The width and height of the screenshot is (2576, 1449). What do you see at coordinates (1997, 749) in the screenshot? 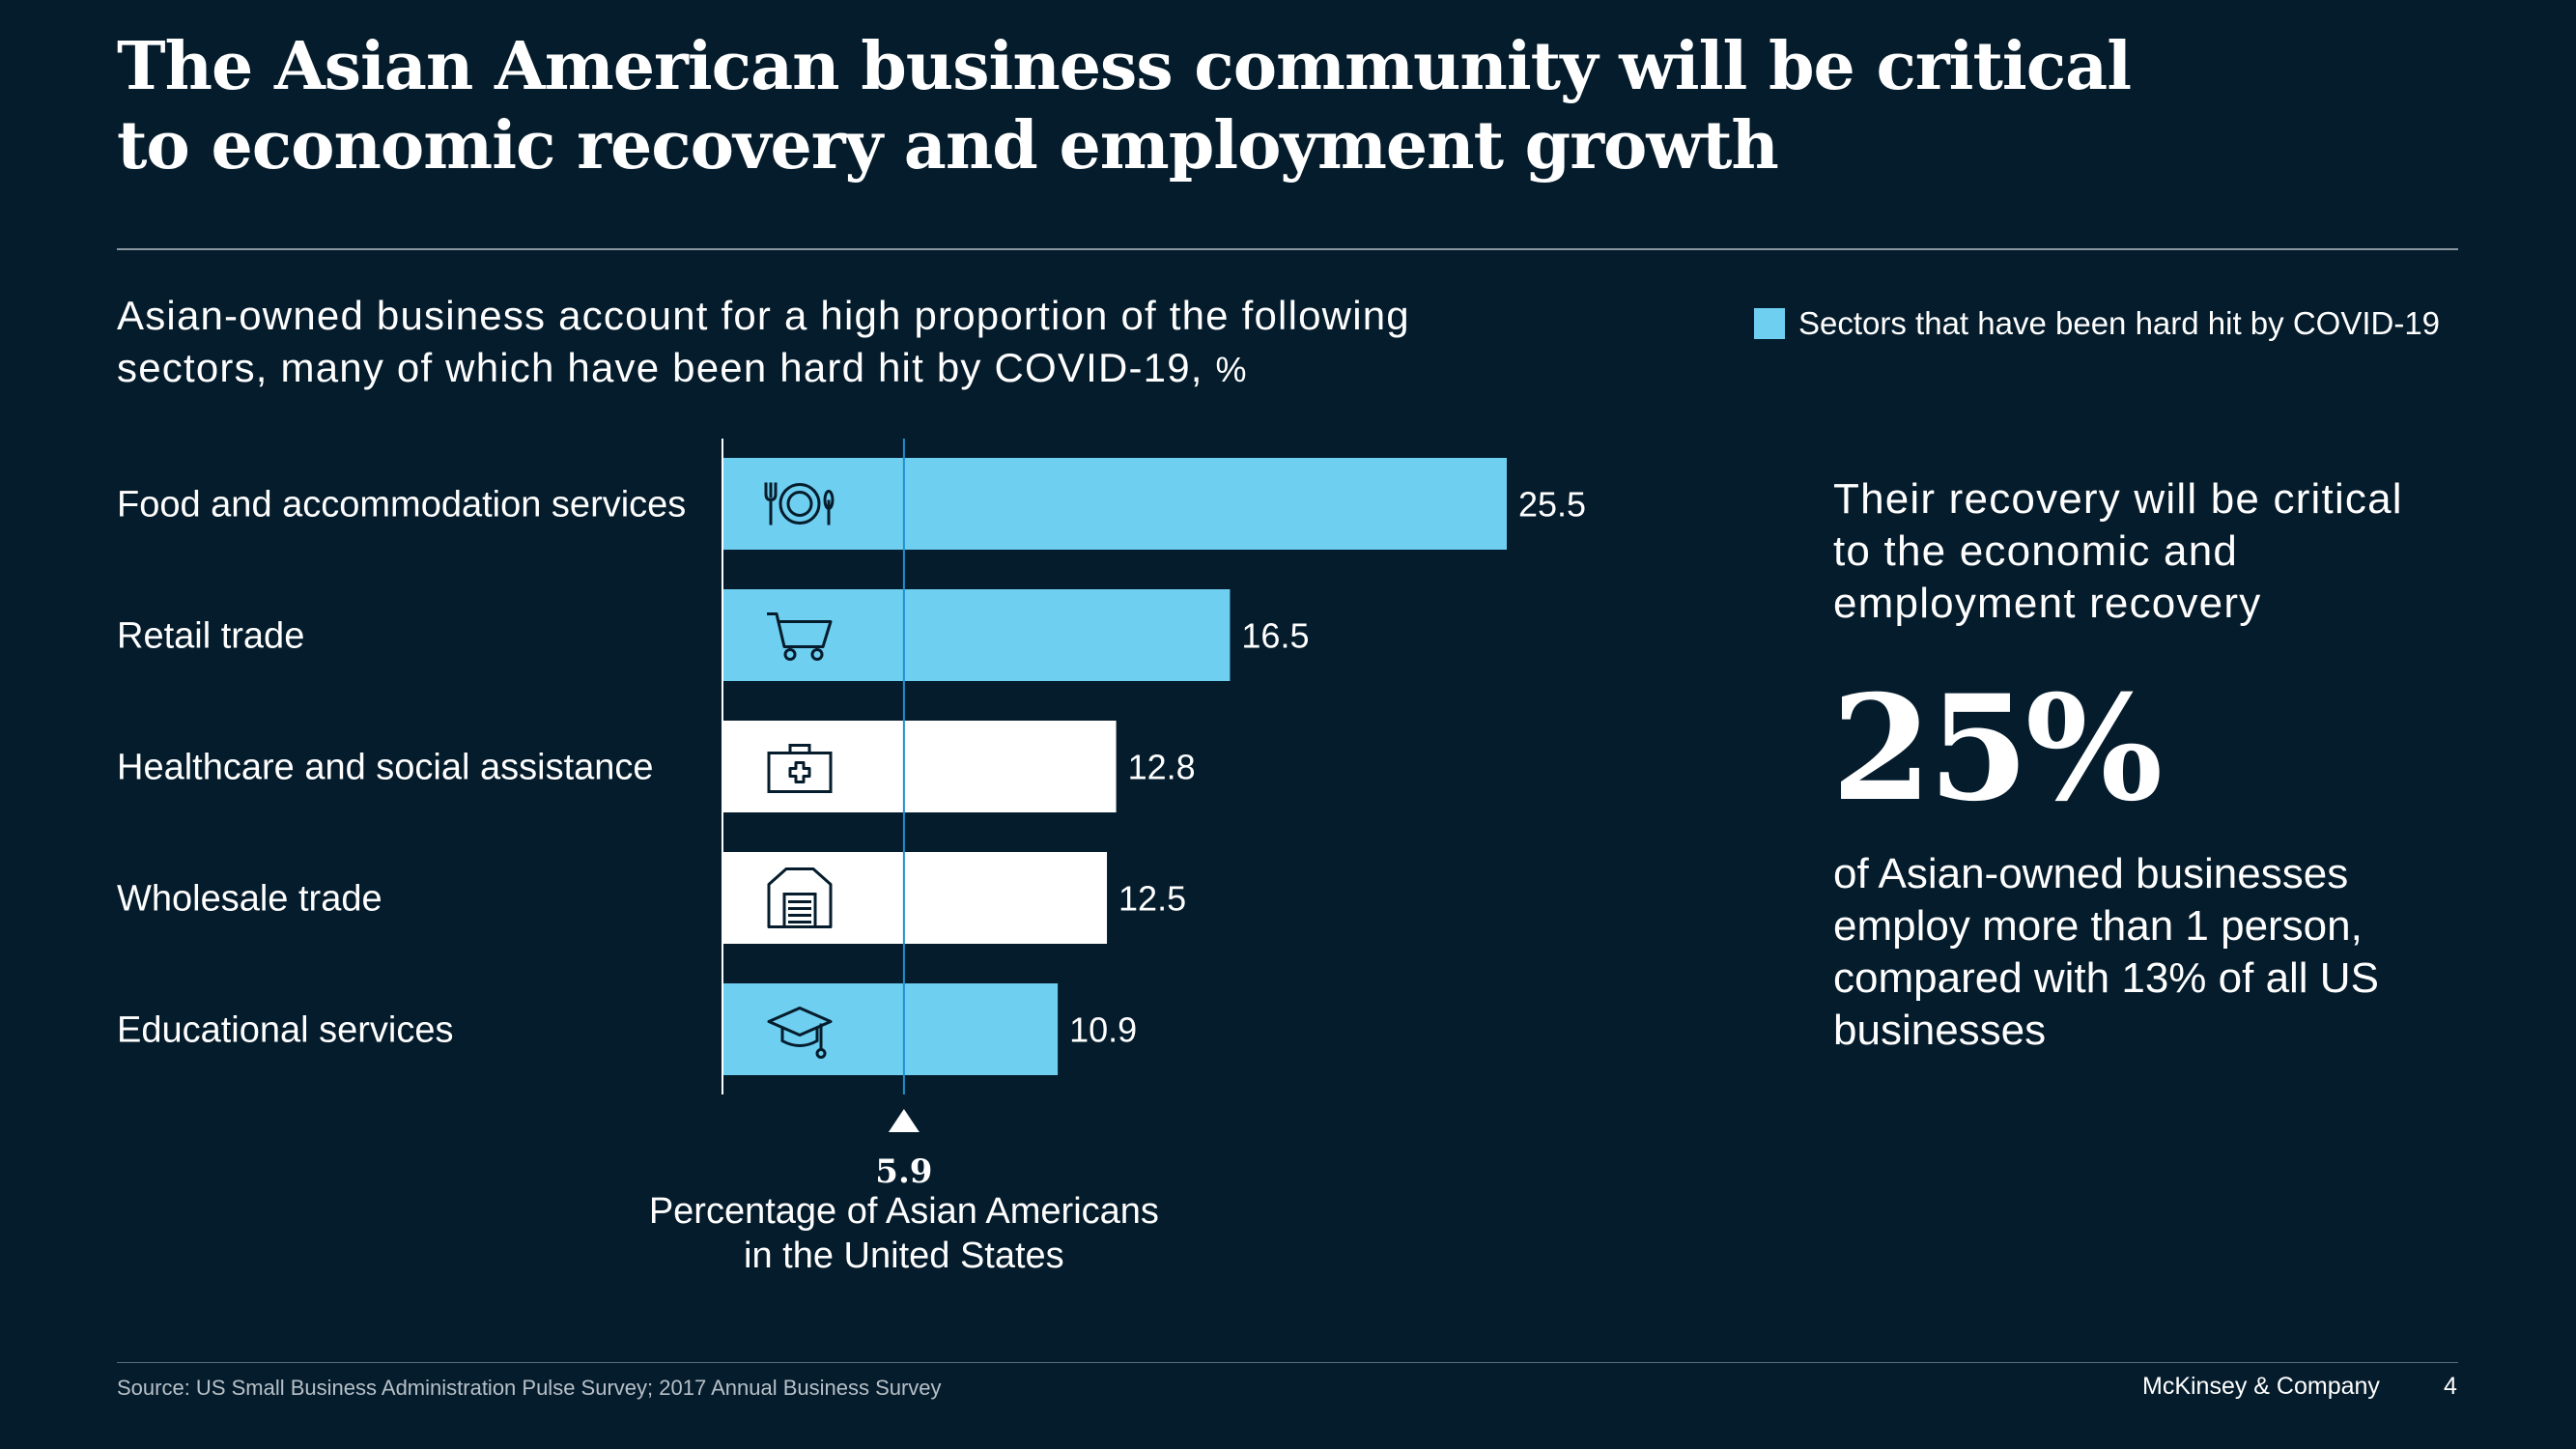
I see `big-stat: 25%` at bounding box center [1997, 749].